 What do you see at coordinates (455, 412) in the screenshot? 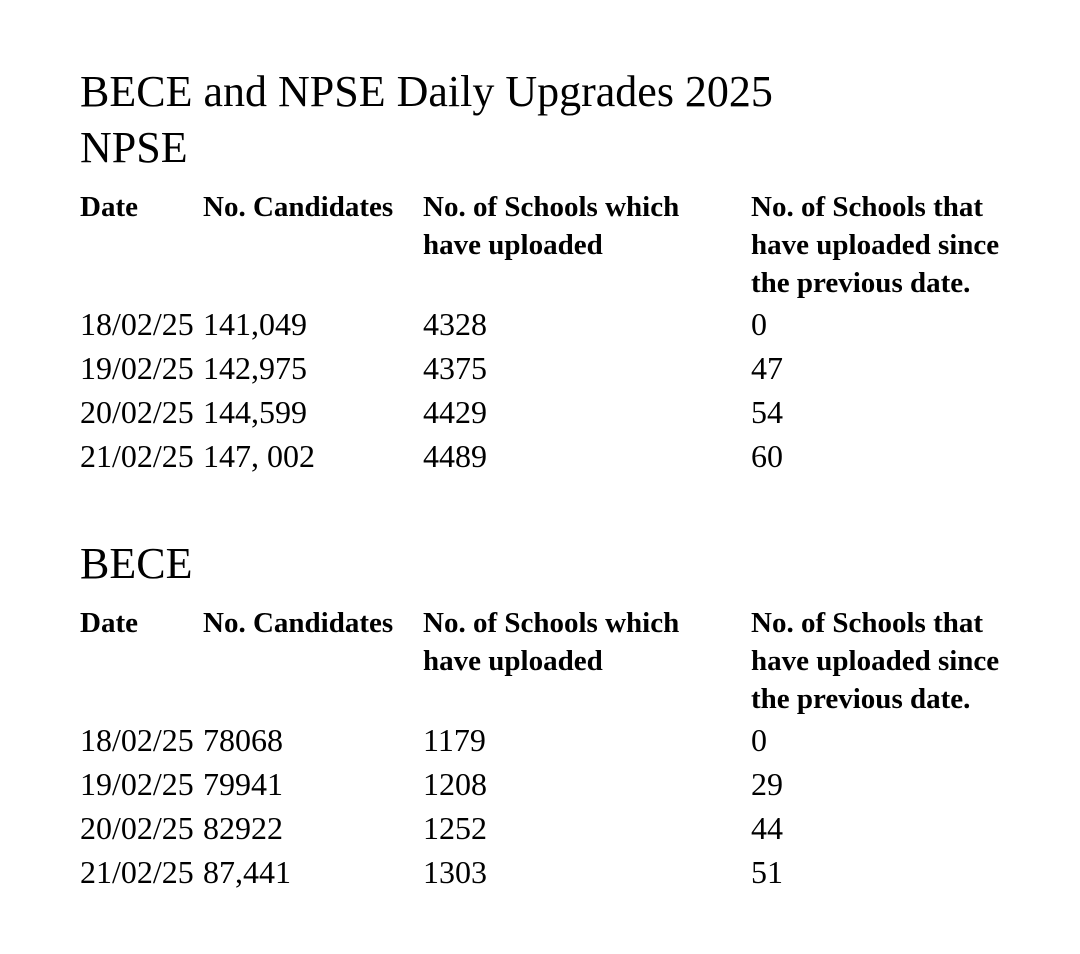
I see `schools-uploaded-cell: 4429` at bounding box center [455, 412].